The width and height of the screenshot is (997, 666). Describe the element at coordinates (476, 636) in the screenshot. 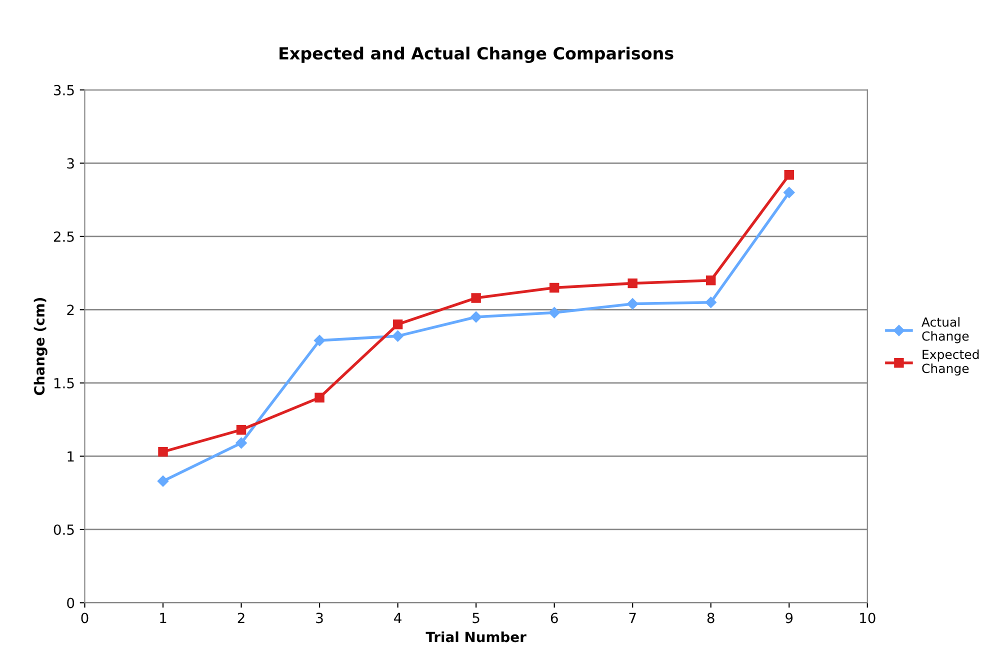

I see `x-axis-title: Trial Number` at that location.